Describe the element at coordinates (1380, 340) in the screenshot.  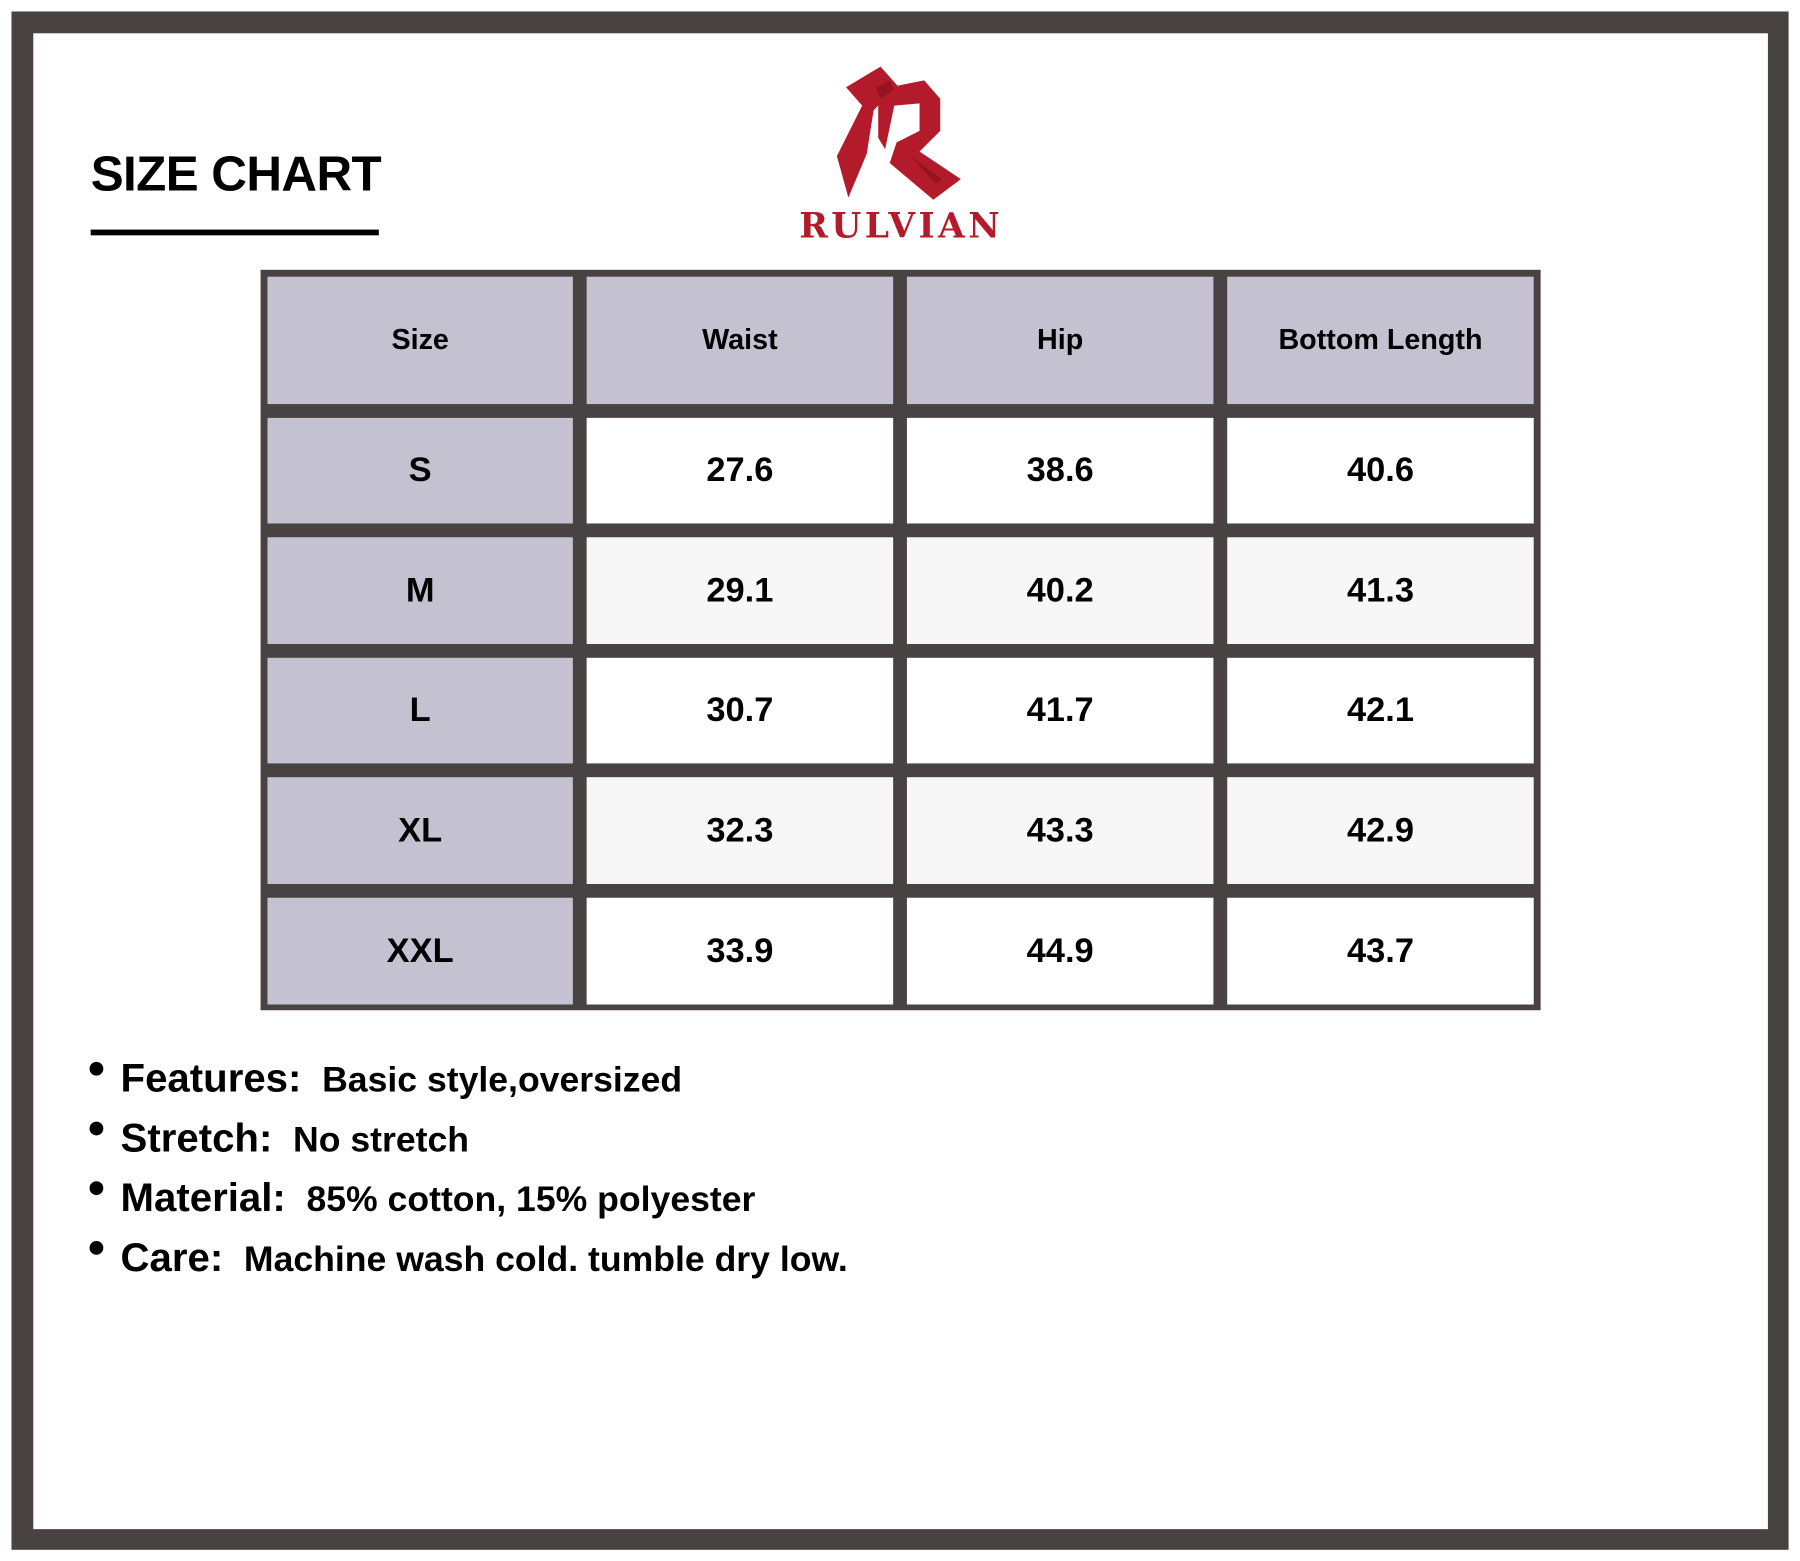
I see `header-bottom-length: Bottom Length` at that location.